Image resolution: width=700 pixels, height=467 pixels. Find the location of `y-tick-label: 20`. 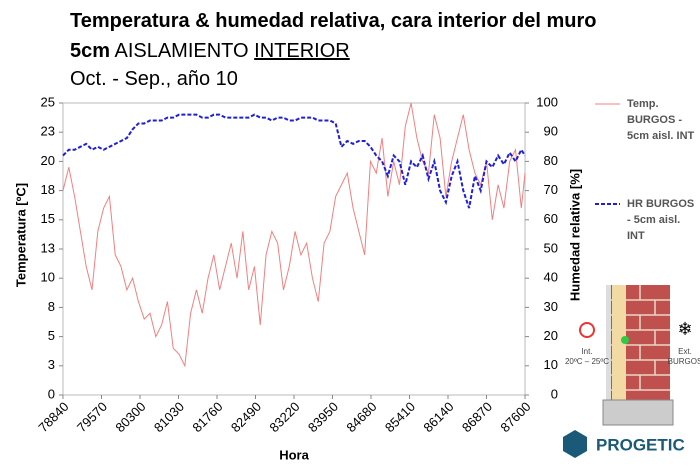

y-tick-label: 20 is located at coordinates (48, 160).